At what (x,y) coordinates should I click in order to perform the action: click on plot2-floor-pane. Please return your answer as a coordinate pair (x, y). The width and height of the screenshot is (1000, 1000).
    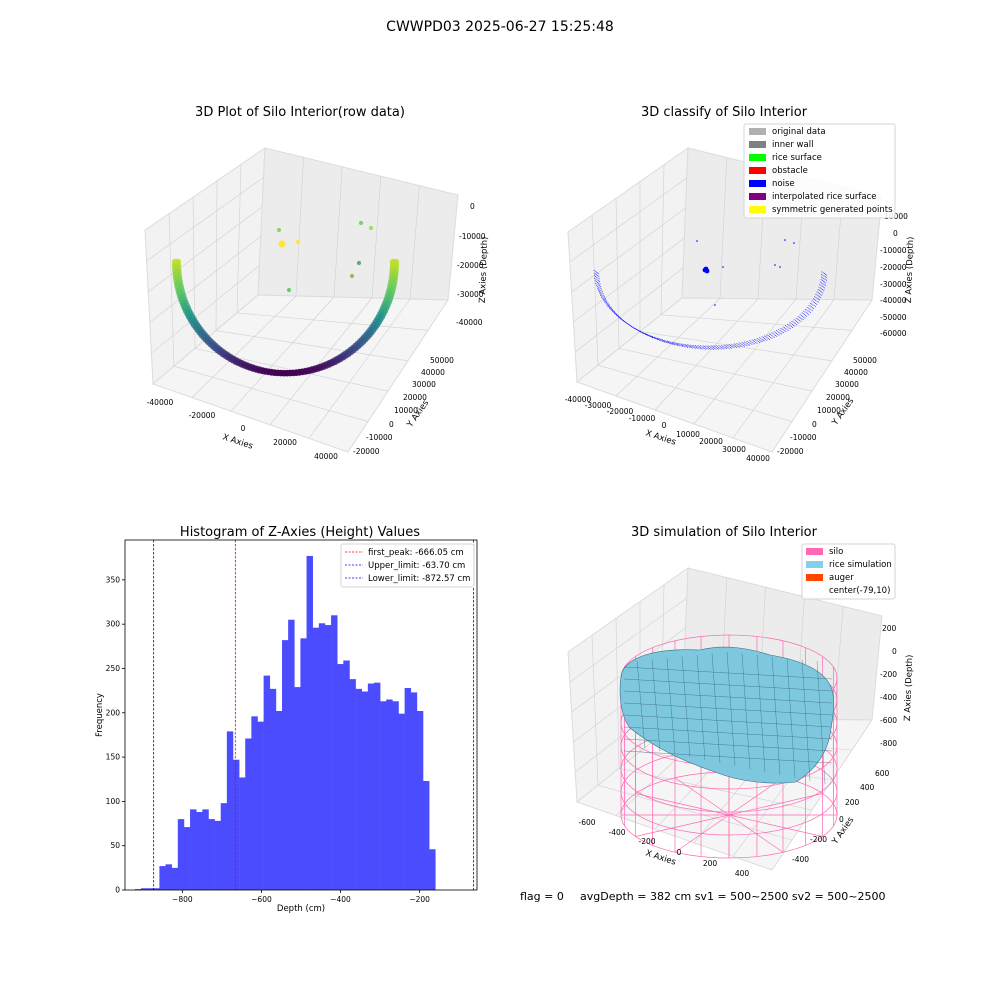
    Looking at the image, I should click on (724, 375).